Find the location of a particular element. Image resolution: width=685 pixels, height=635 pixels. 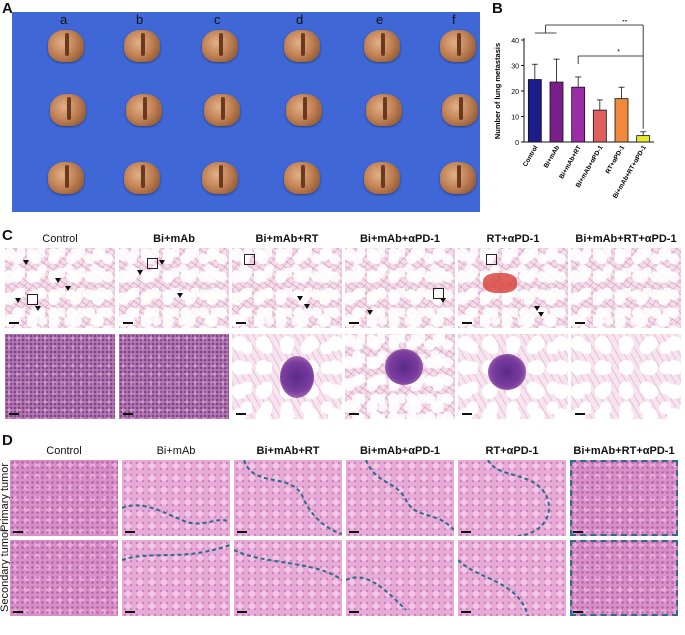

panel-d-group-label: Bi+mAb+RT is located at coordinates (288, 451).